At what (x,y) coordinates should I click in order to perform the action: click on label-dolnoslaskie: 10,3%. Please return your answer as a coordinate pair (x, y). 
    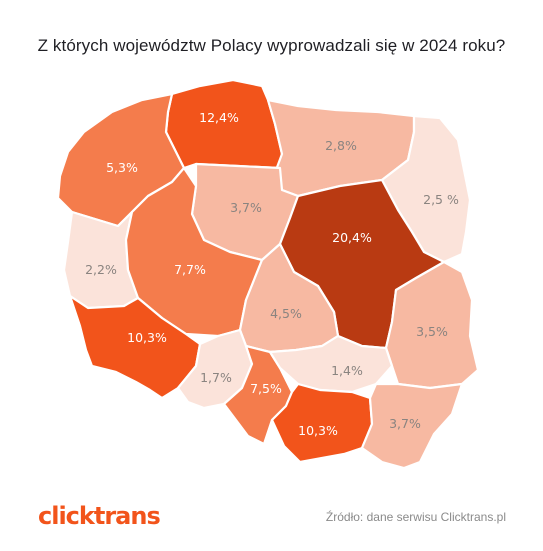
    Looking at the image, I should click on (147, 337).